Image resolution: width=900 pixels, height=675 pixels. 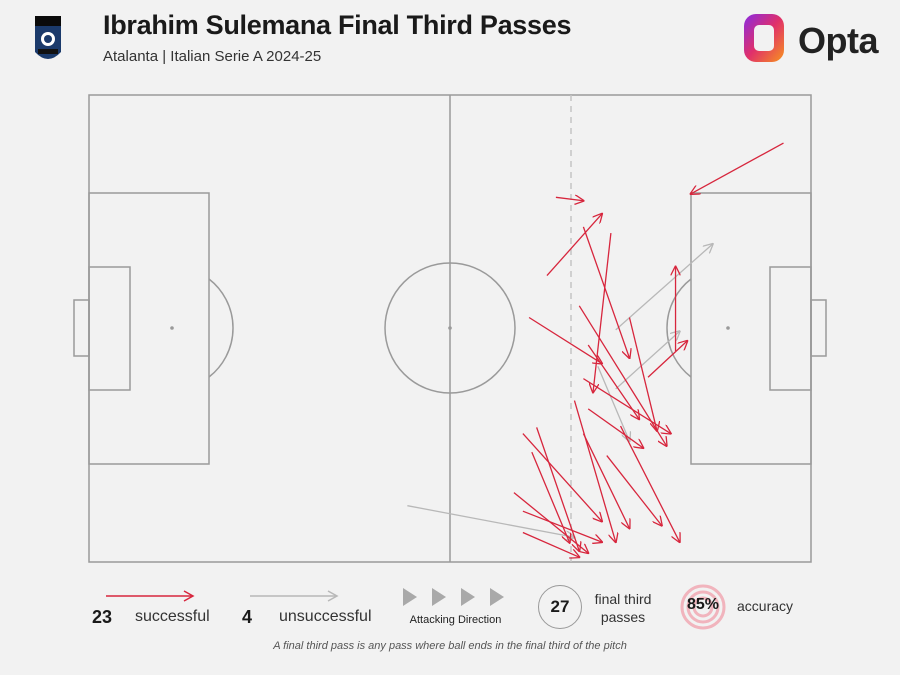 What do you see at coordinates (623, 599) in the screenshot?
I see `total-passes-label-line1: final third` at bounding box center [623, 599].